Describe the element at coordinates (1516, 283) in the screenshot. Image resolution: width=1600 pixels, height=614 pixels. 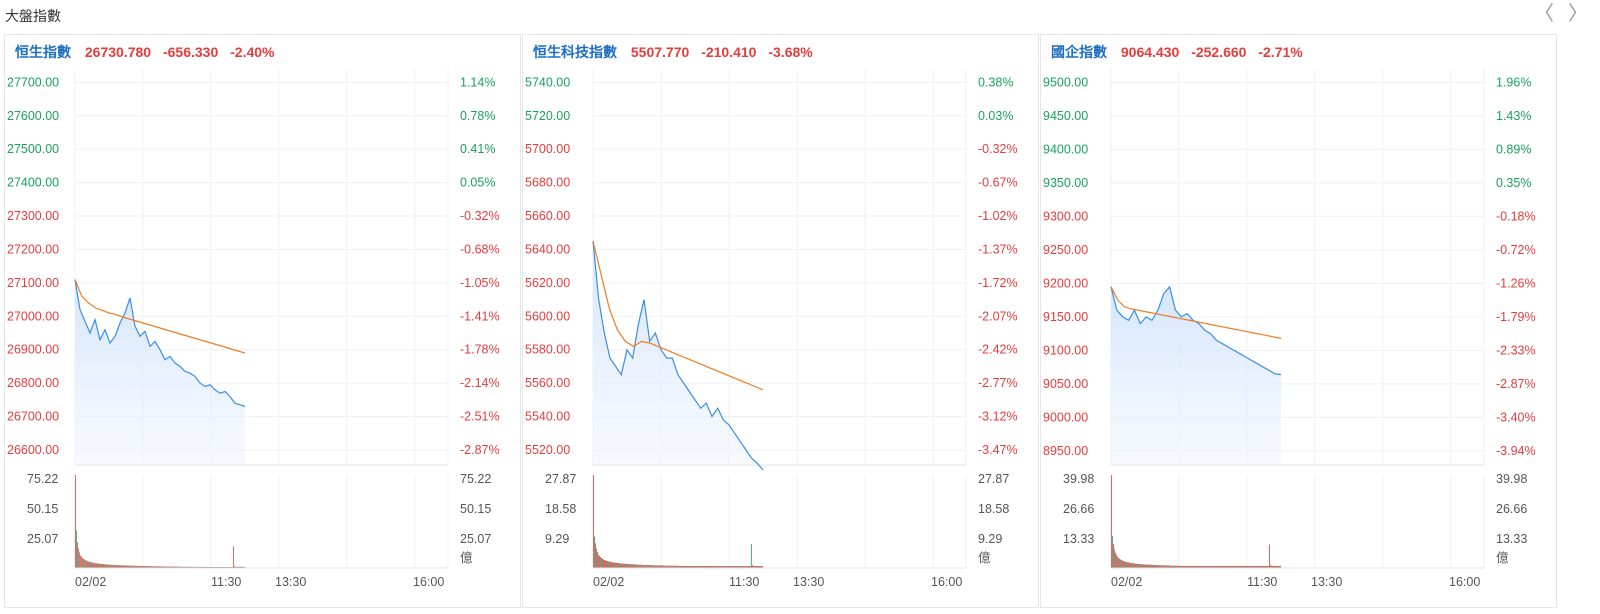
I see `pct-tick-label: -1.26%` at that location.